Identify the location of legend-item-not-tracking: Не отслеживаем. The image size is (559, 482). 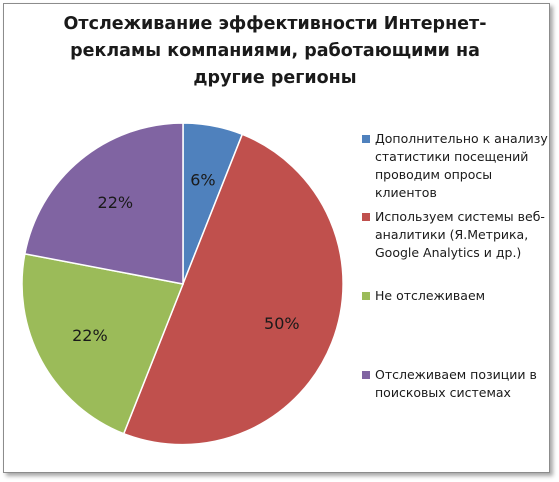
(454, 296).